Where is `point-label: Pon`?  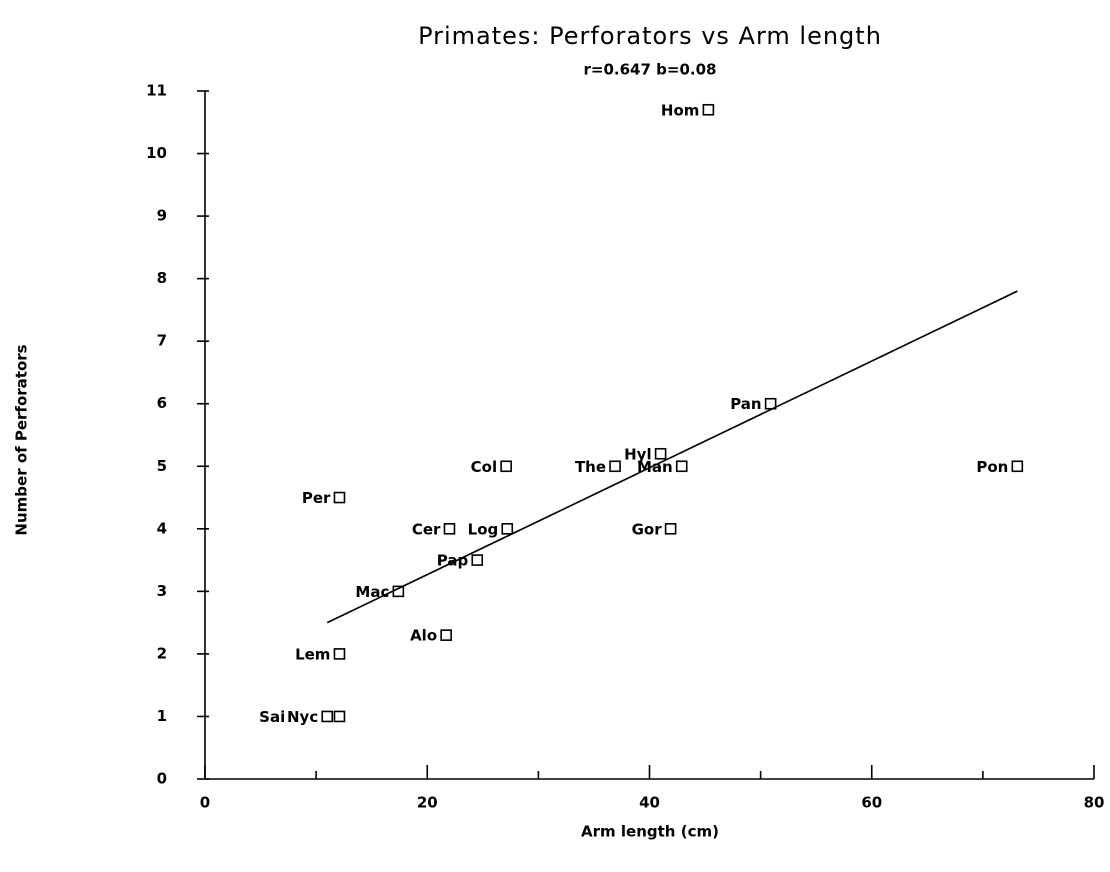 point-label: Pon is located at coordinates (992, 467).